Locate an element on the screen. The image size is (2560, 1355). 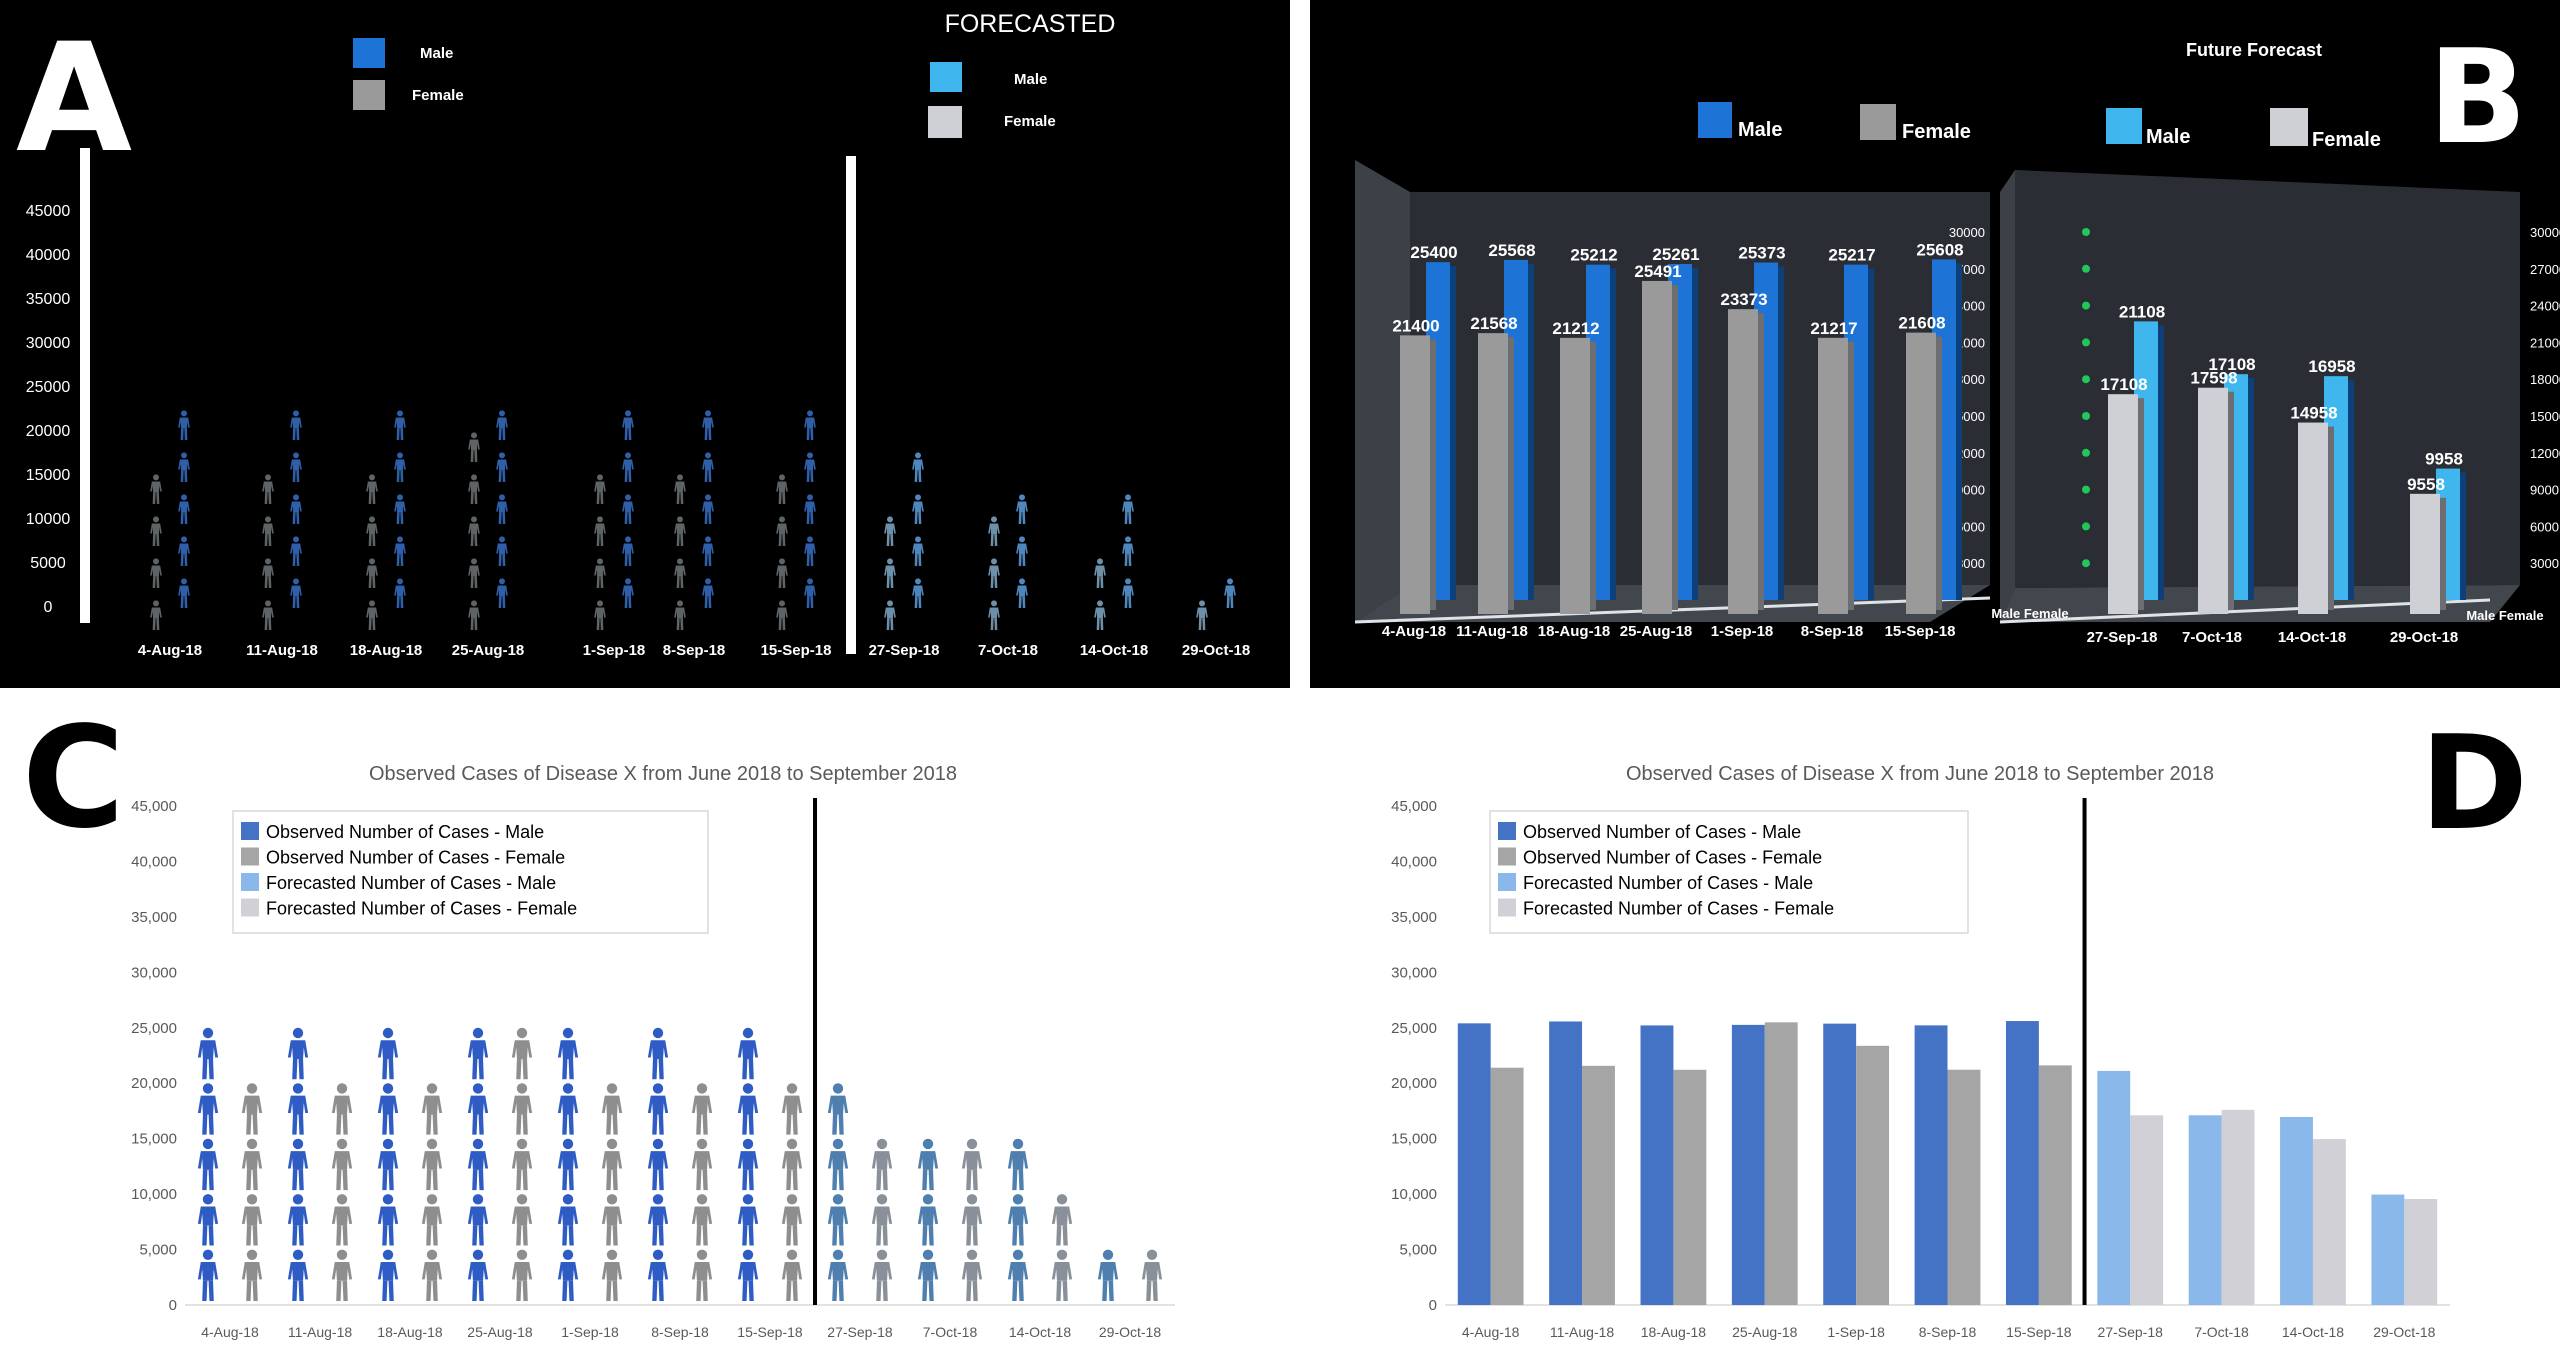
legend-swatch-male is located at coordinates (369, 53).